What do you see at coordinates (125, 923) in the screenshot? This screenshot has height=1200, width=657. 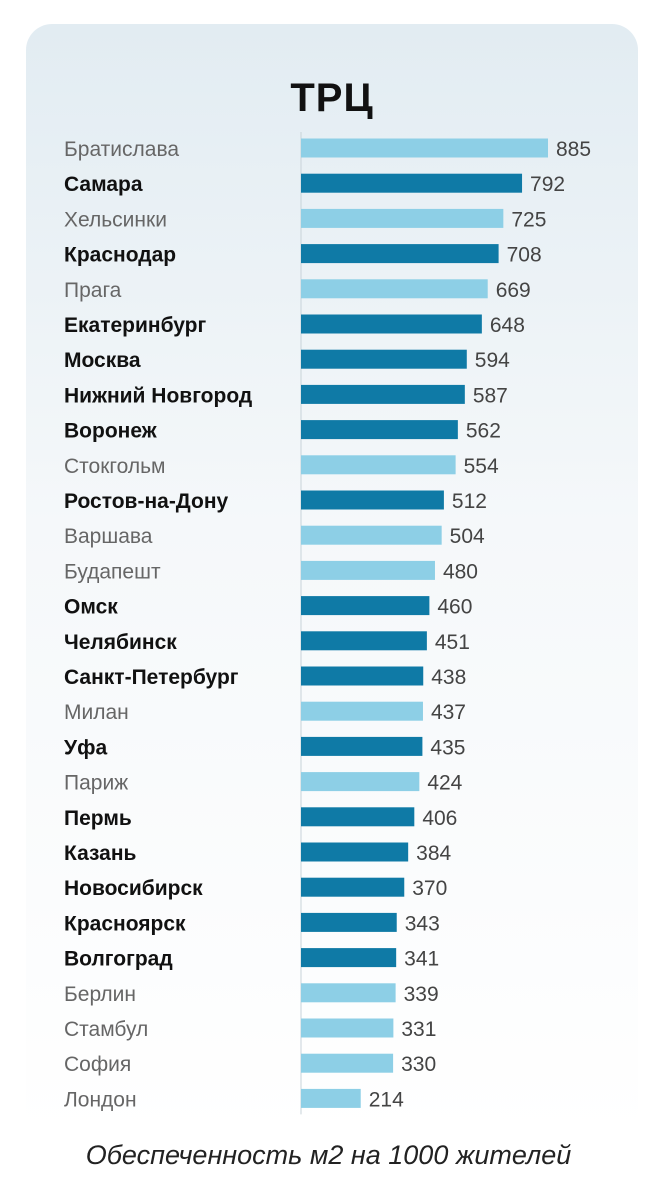 I see `category-label: Красноярск` at bounding box center [125, 923].